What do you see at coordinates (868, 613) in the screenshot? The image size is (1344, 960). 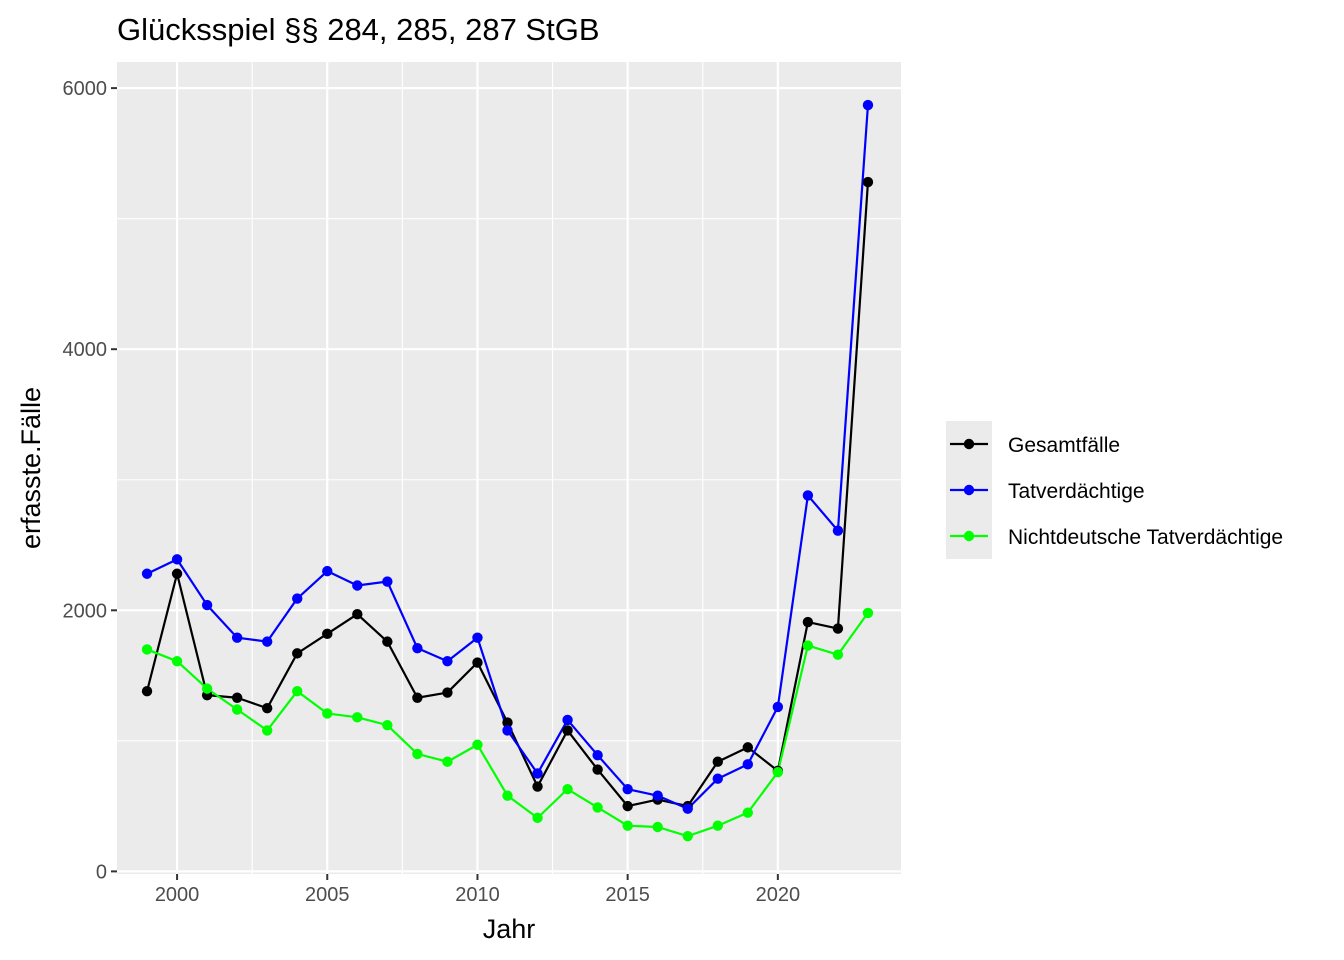 I see `data-point-2-2023` at bounding box center [868, 613].